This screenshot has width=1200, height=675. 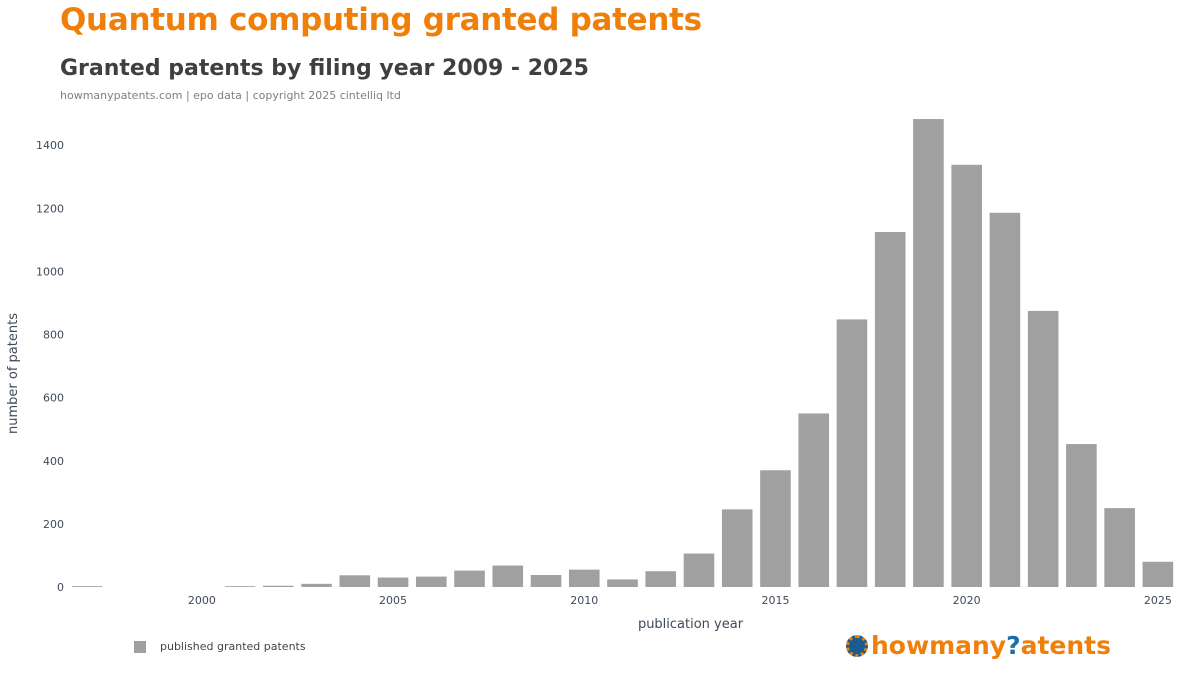 What do you see at coordinates (939, 645) in the screenshot?
I see `brand-text-part1: howmany` at bounding box center [939, 645].